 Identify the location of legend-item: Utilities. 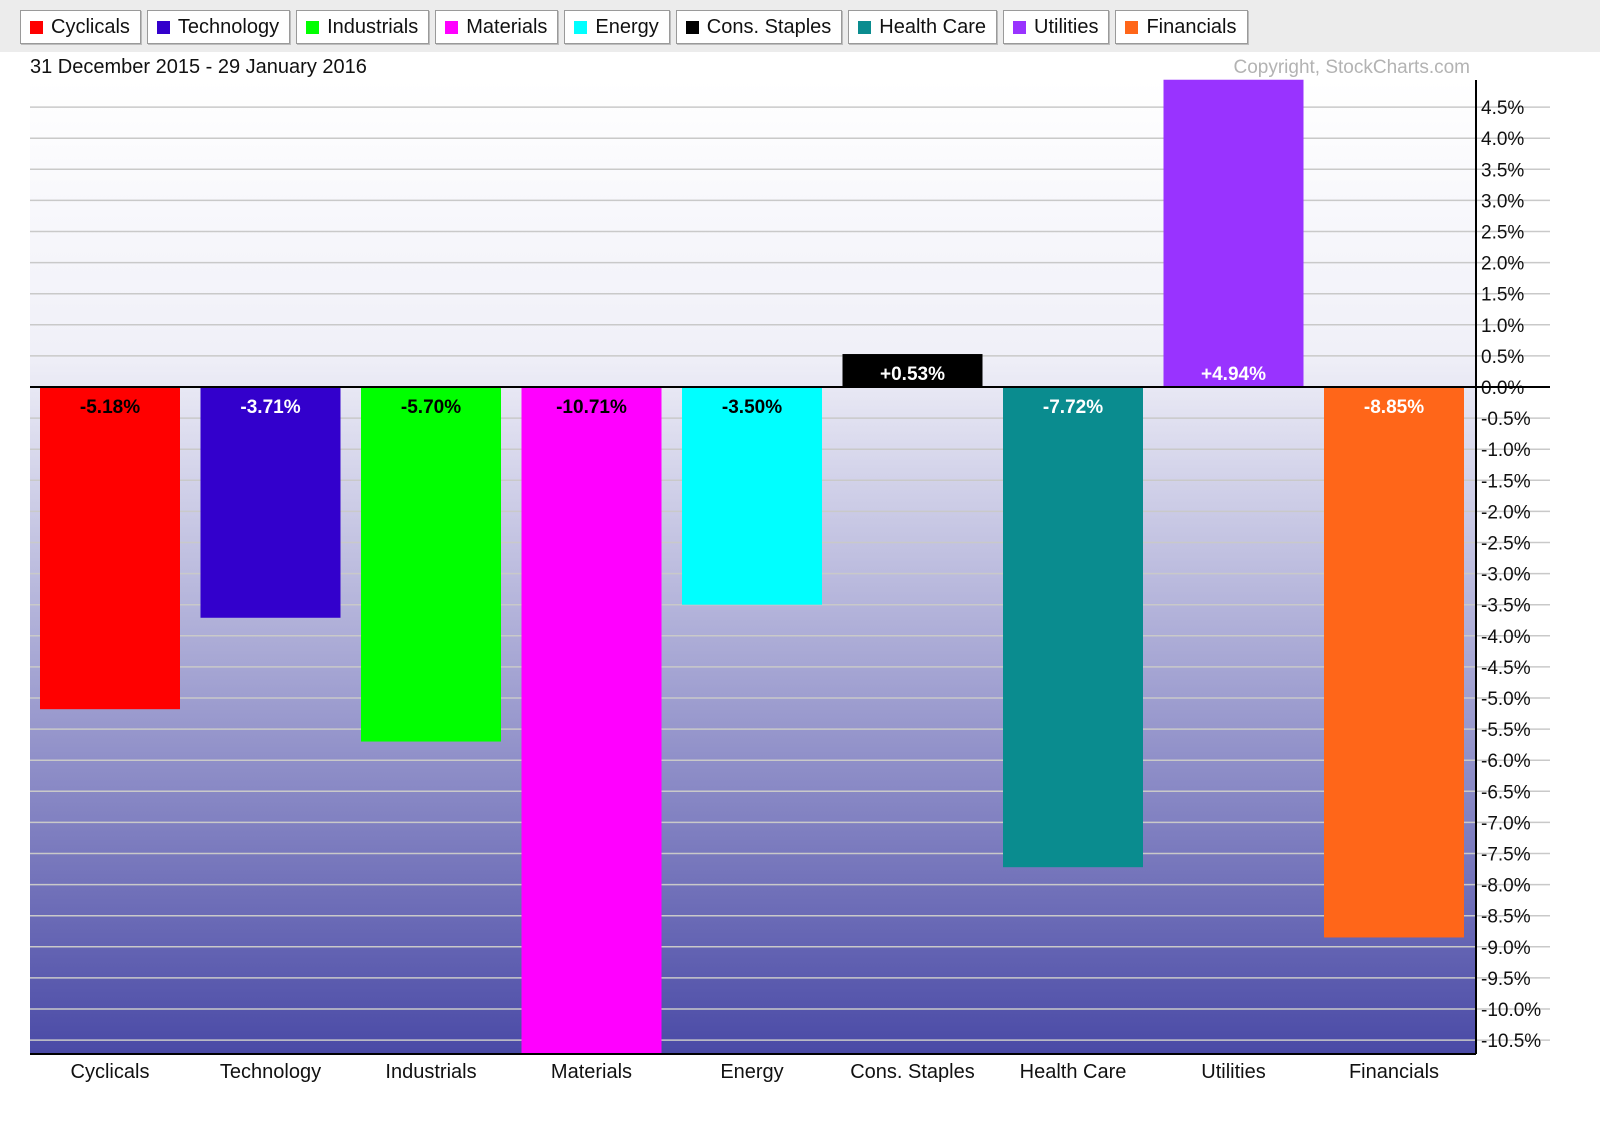
(1056, 27).